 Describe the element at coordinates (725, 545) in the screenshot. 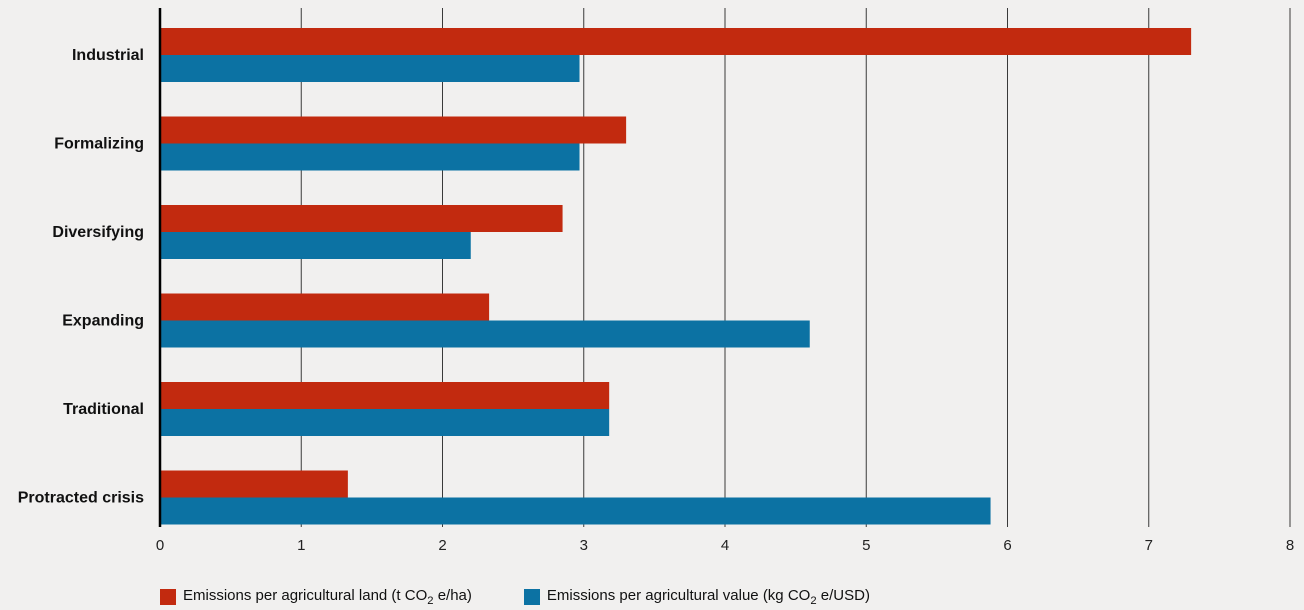

I see `x-tick-label: 4` at that location.